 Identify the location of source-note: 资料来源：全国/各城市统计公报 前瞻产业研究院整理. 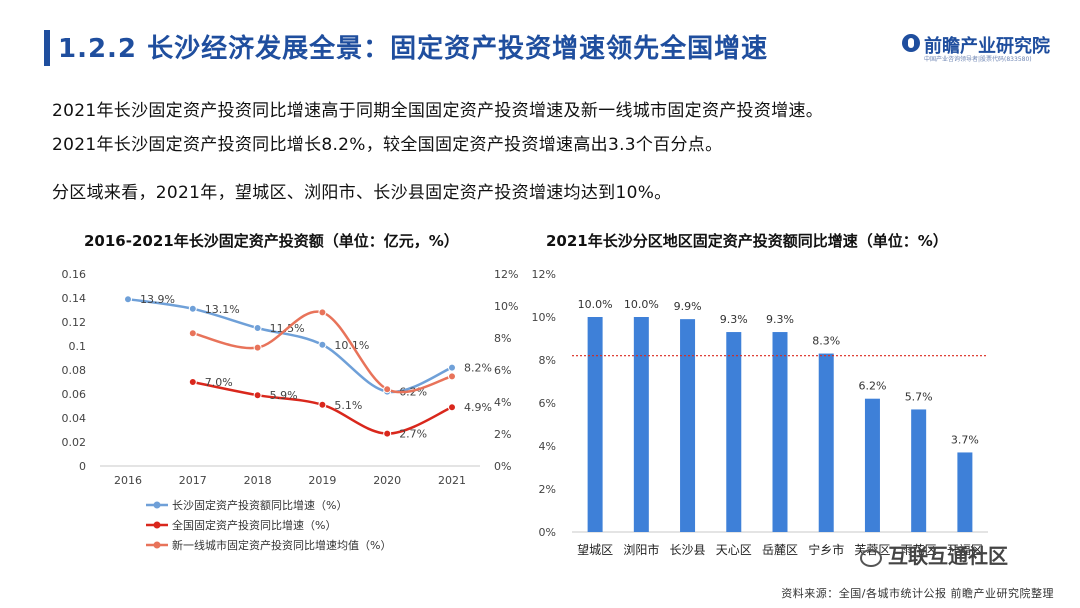
(917, 593).